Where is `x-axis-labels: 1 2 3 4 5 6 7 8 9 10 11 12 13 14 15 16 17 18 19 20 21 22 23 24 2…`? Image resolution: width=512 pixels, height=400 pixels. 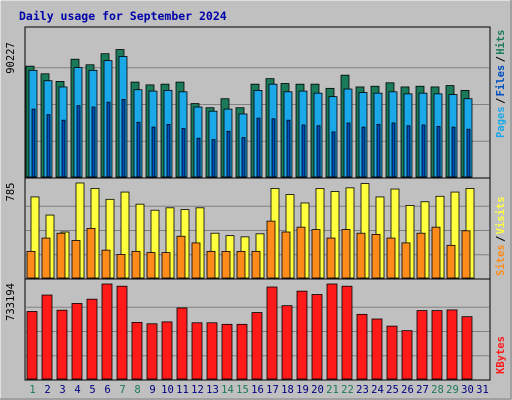 x-axis-labels: 1 2 3 4 5 6 7 8 9 10 11 12 13 14 15 16 17 18 19 20 21 22 23 24 2… is located at coordinates (258, 390).